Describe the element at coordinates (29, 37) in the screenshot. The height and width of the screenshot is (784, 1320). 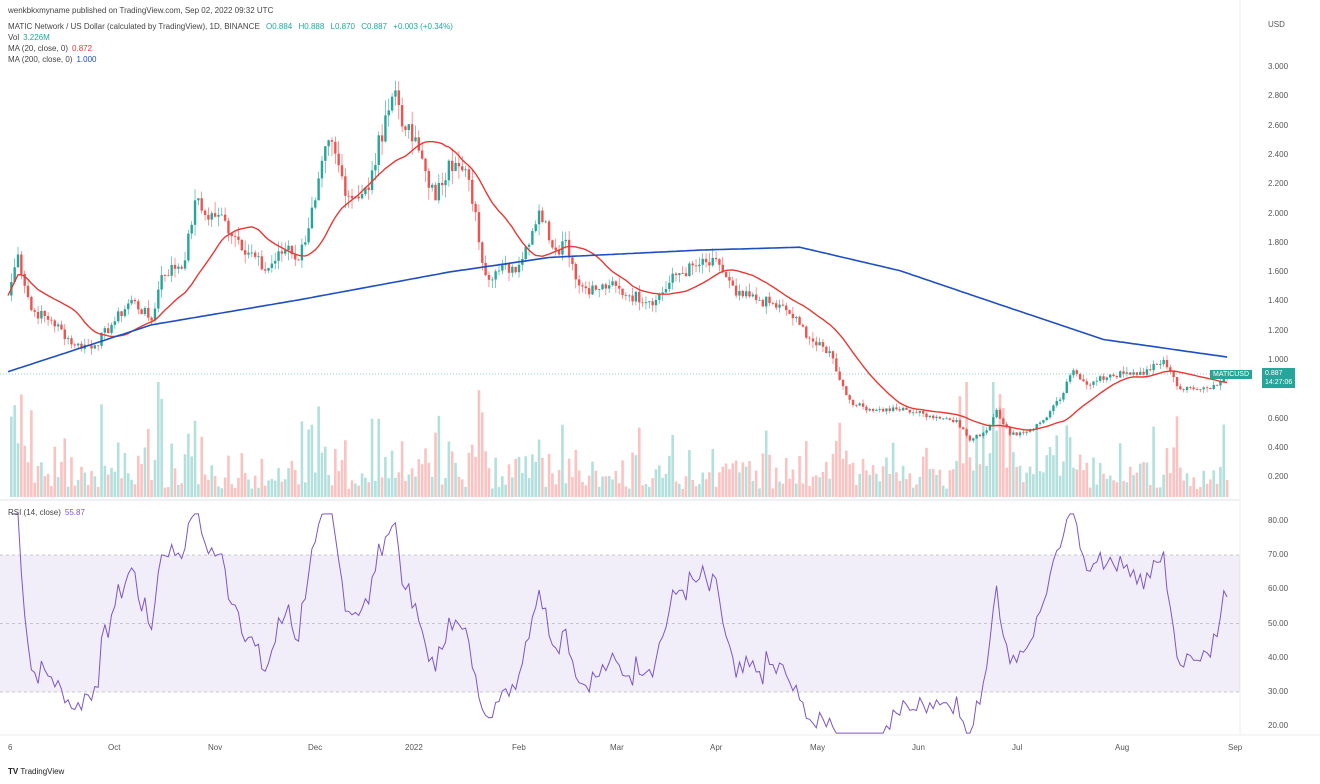
I see `volume-legend: Vol 3.226M` at that location.